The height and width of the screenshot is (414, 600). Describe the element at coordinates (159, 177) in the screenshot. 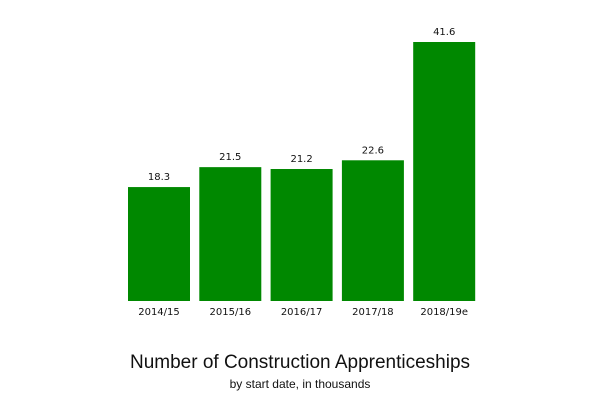

I see `data-label: 18.3` at that location.